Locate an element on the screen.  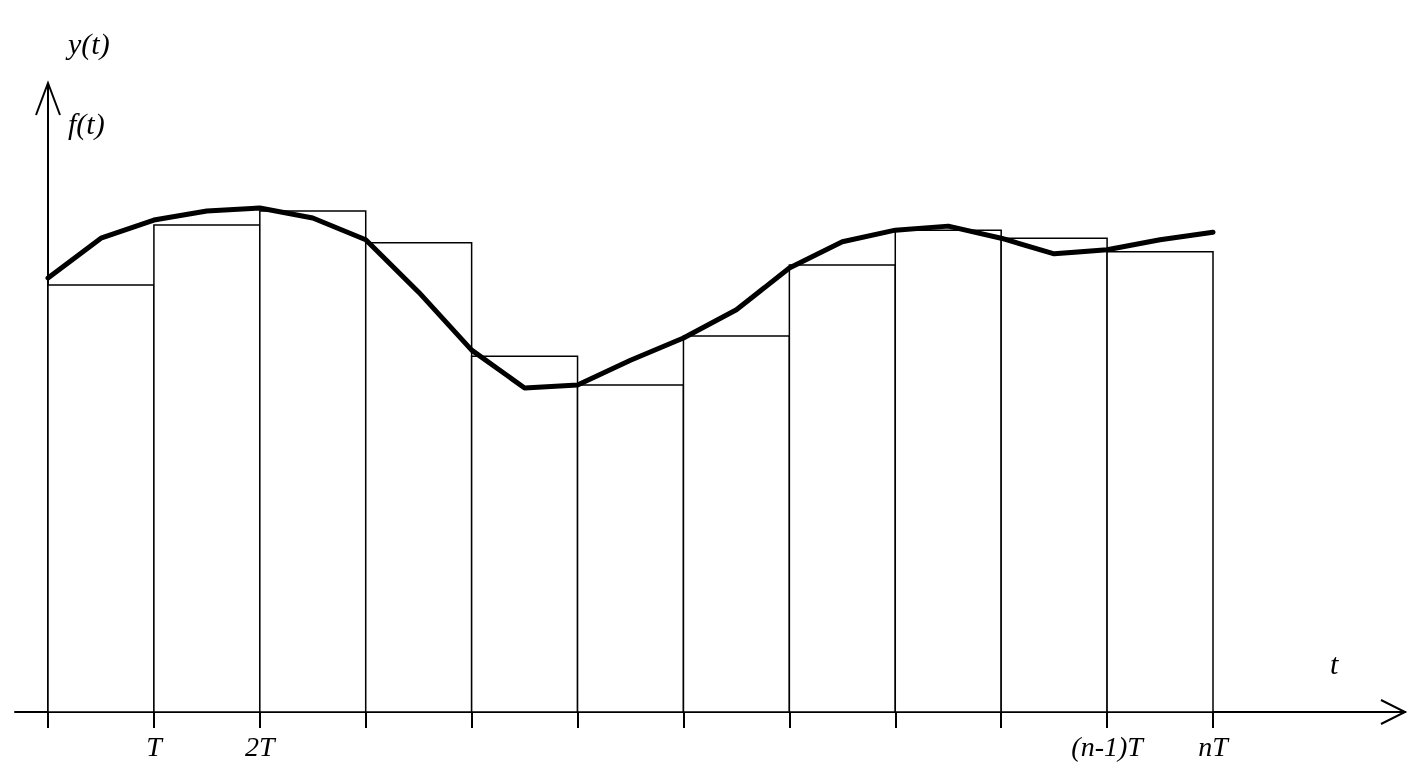
x-tick-label: 2T is located at coordinates (261, 746).